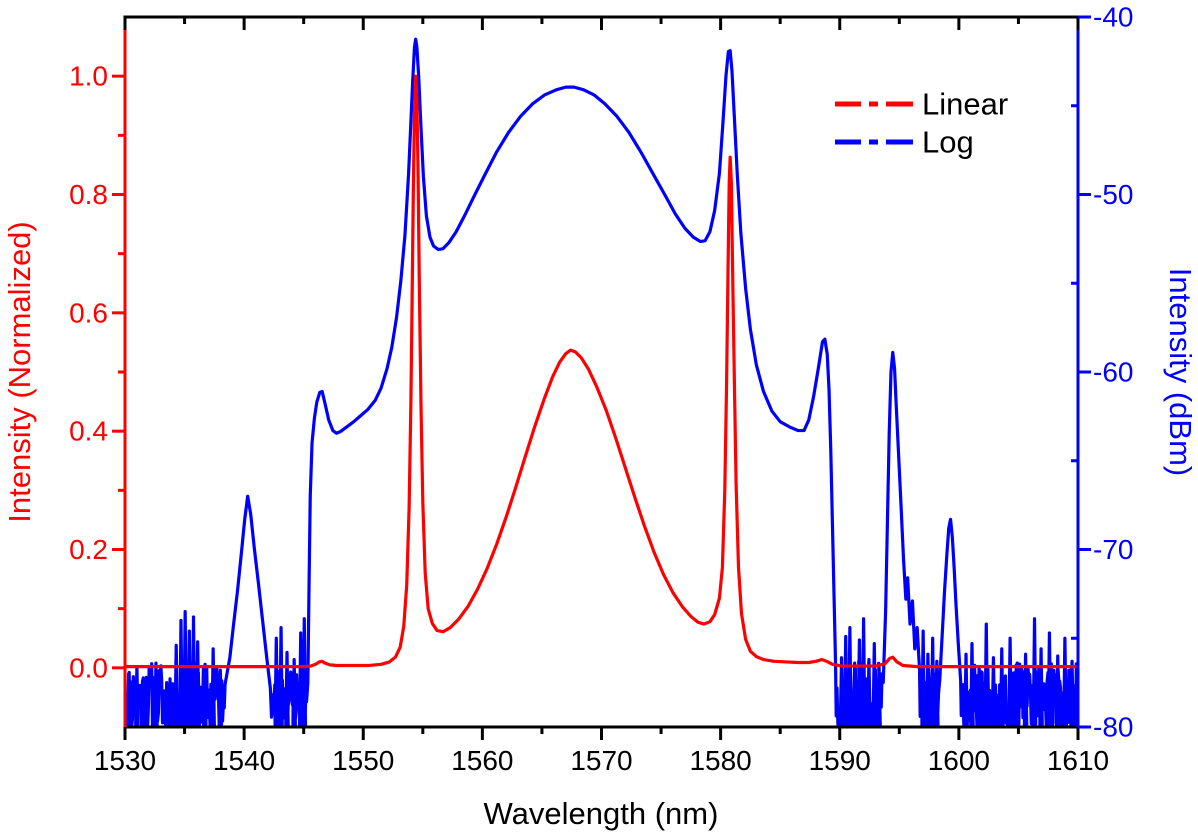  What do you see at coordinates (965, 104) in the screenshot?
I see `legend-linear-label: Linear` at bounding box center [965, 104].